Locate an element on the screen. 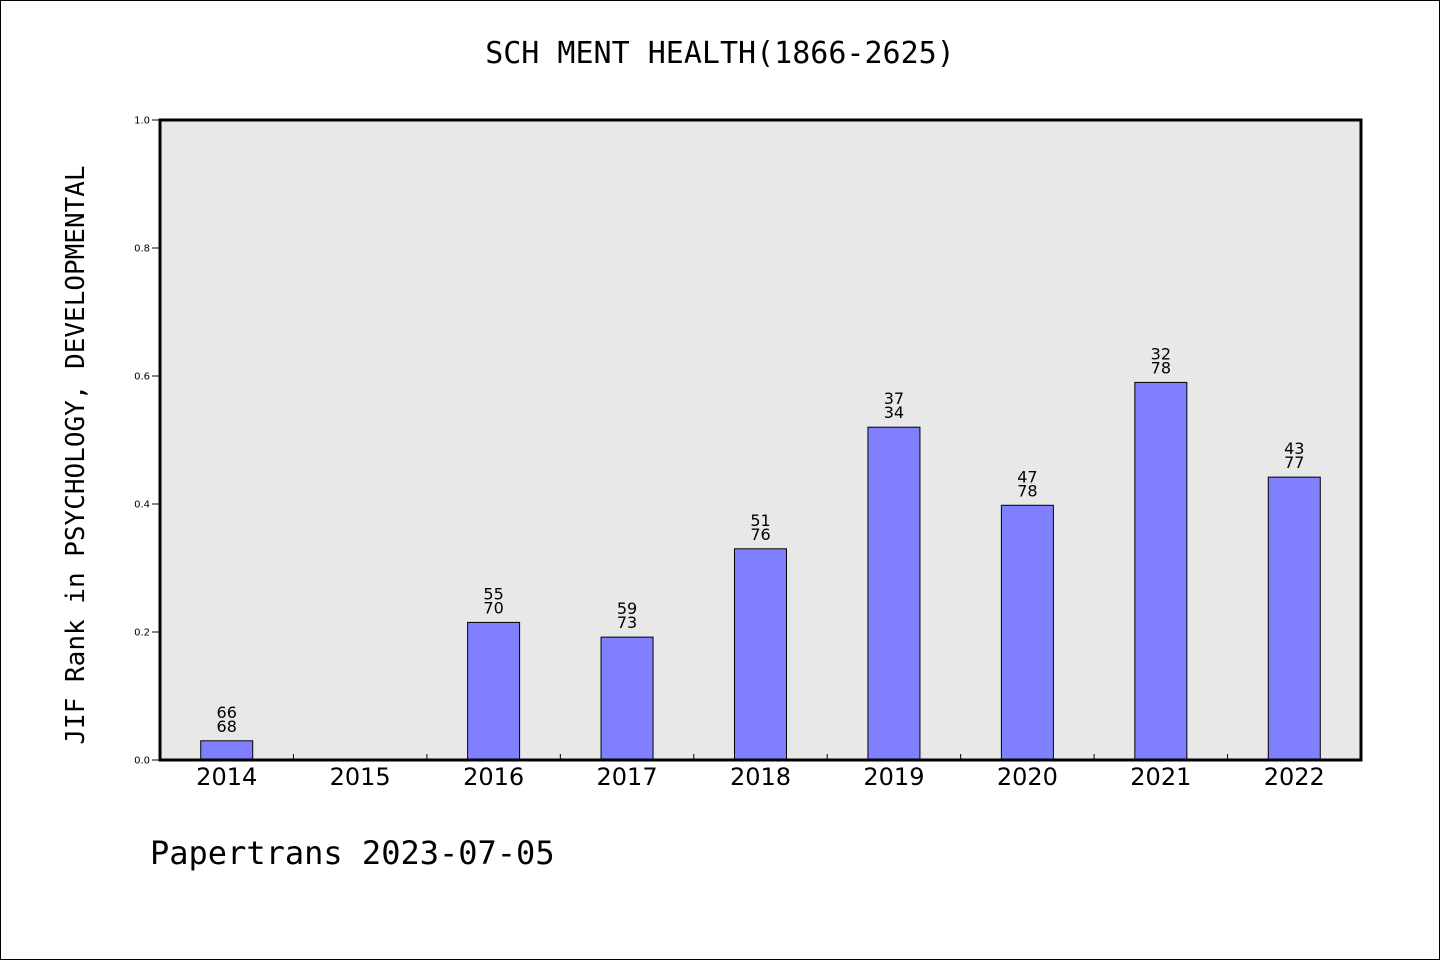  x-tick-label: 2016 is located at coordinates (493, 777).